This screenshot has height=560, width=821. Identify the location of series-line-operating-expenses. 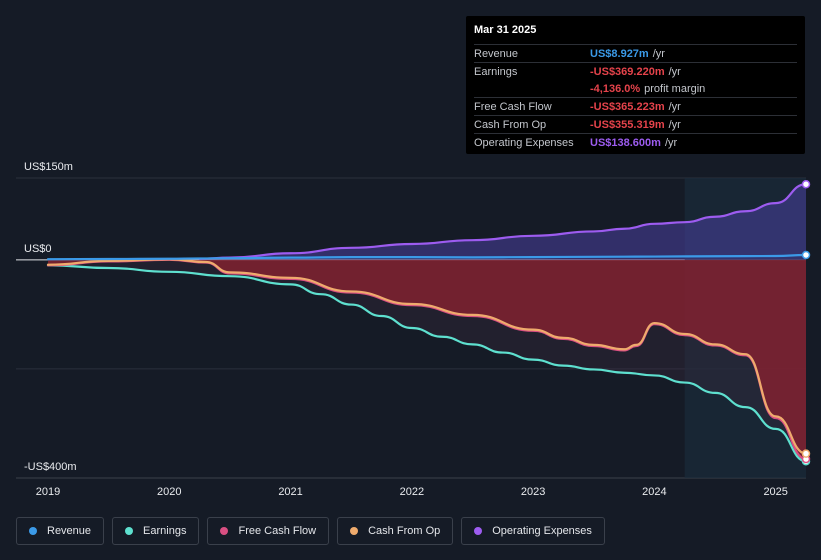
(503, 221).